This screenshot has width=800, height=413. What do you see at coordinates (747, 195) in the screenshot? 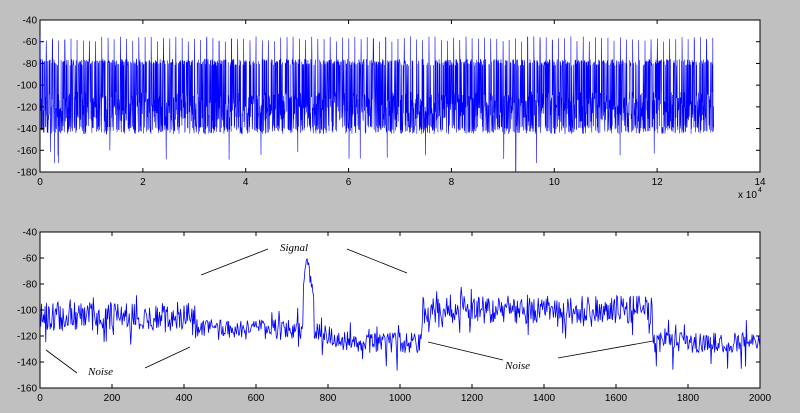
I see `top-x-exponent-label: x 10` at bounding box center [747, 195].